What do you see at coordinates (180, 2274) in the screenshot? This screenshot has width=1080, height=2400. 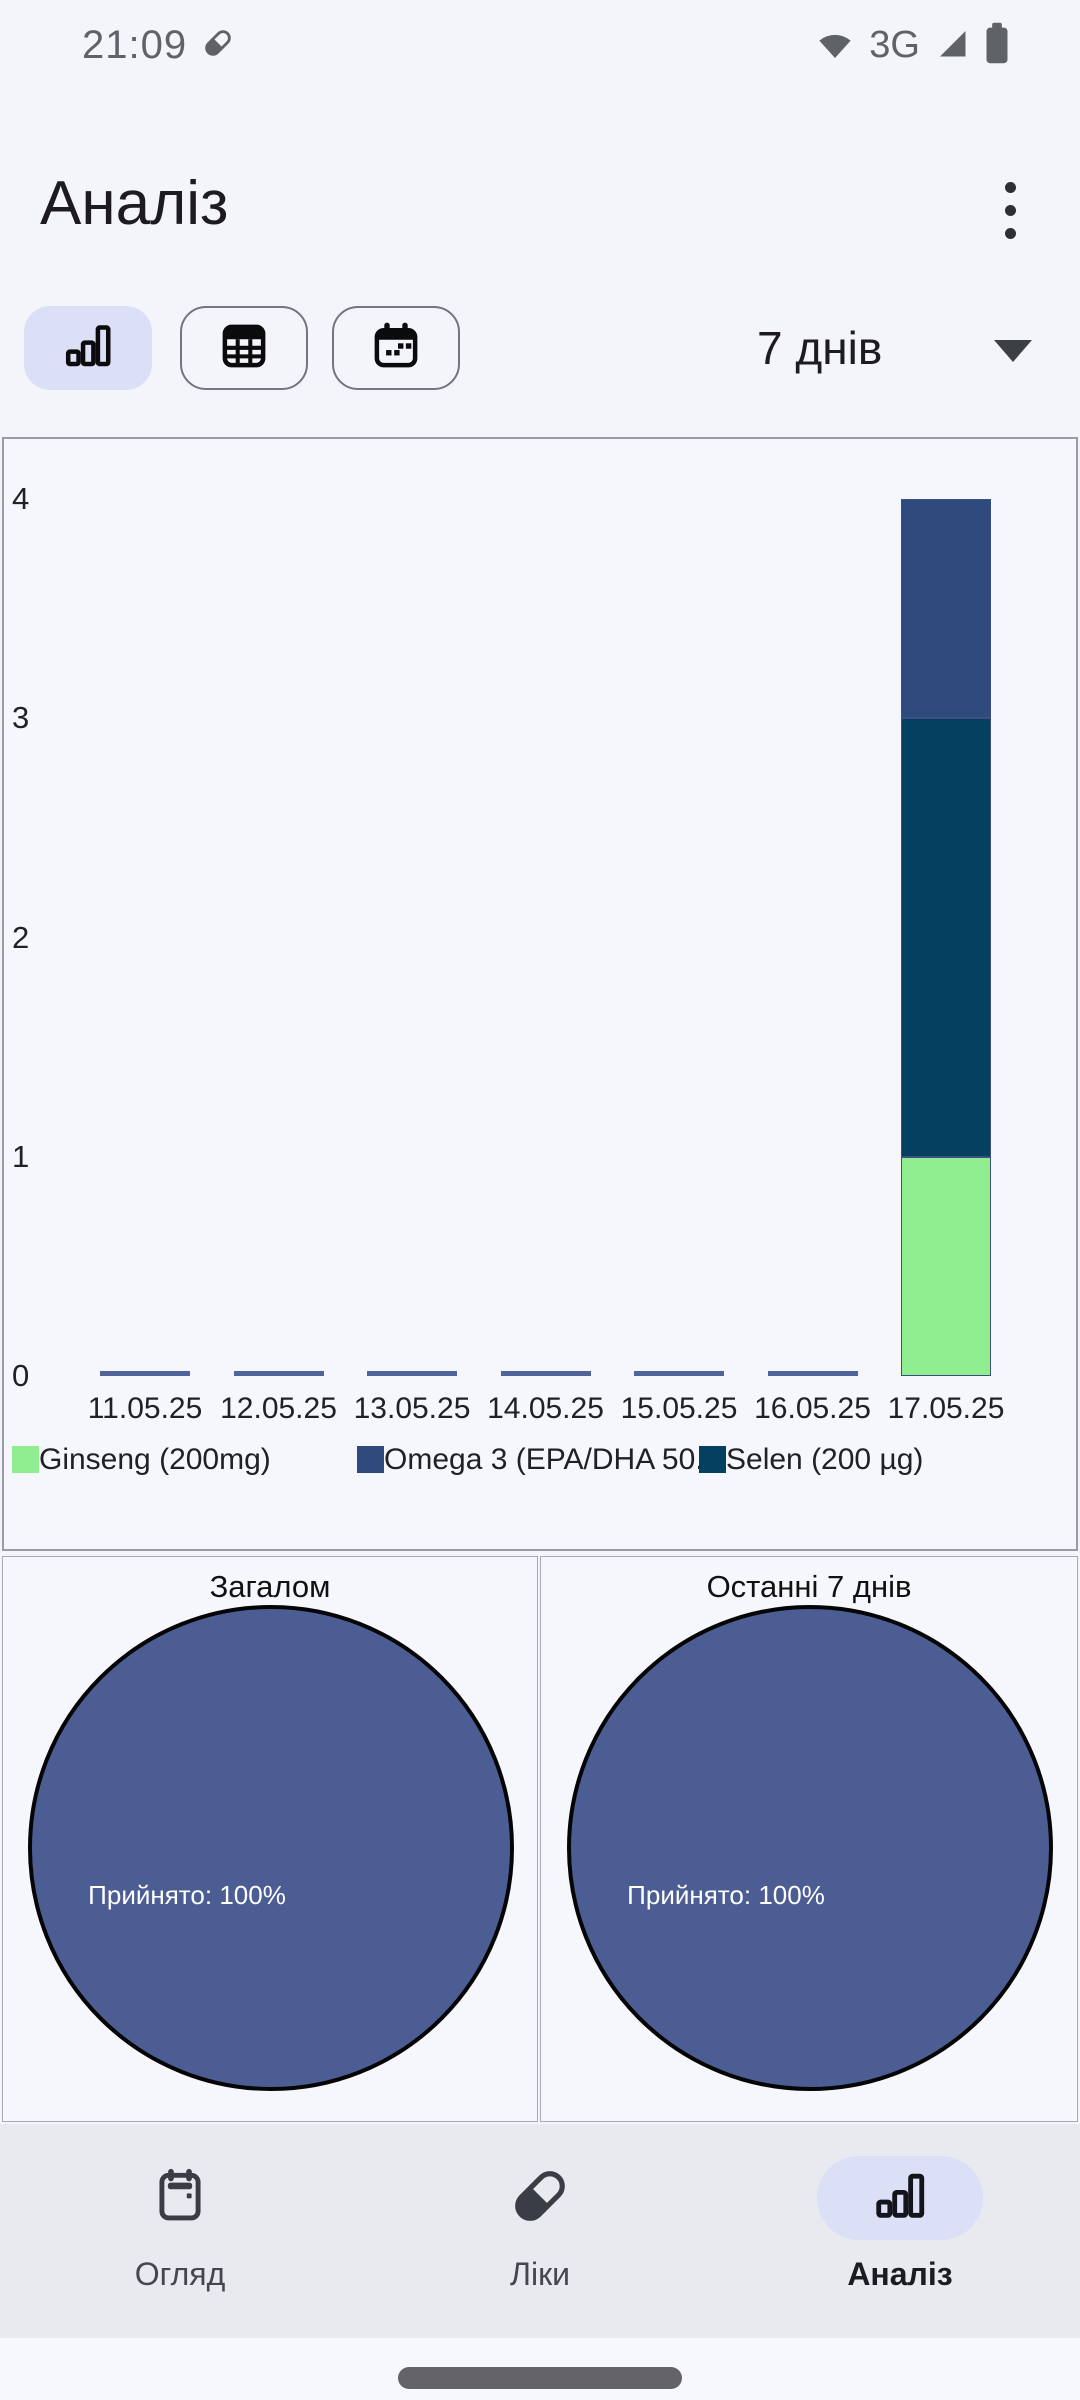 I see `nav-label-overview: Огляд` at bounding box center [180, 2274].